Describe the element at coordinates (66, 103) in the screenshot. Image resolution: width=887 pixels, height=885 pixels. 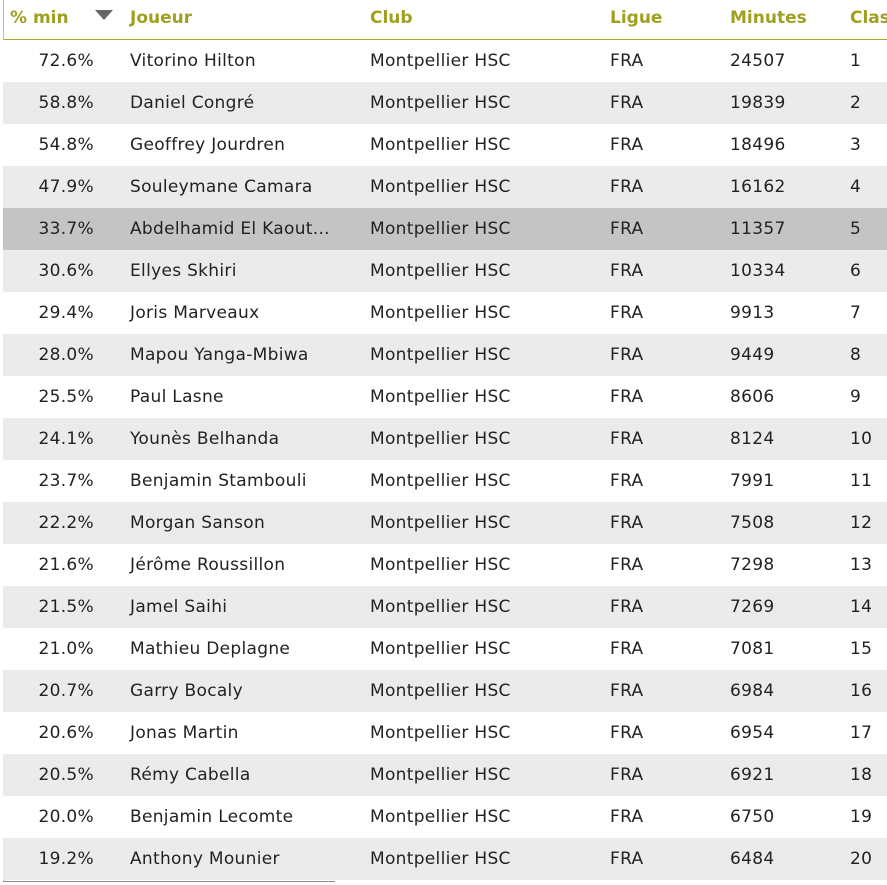
I see `cell-pct-min: 58.8%` at that location.